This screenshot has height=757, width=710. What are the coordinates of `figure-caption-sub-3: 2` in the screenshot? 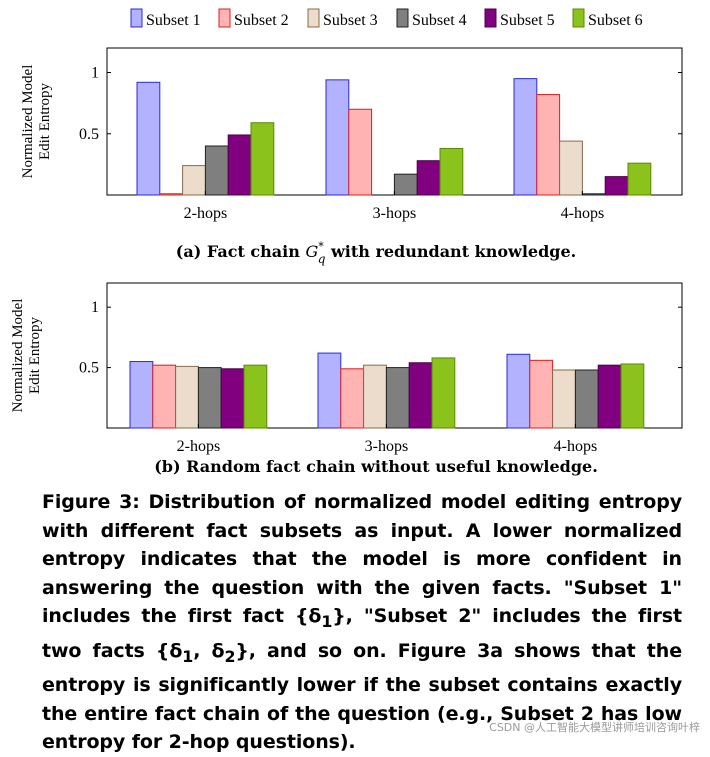 It's located at (230, 656).